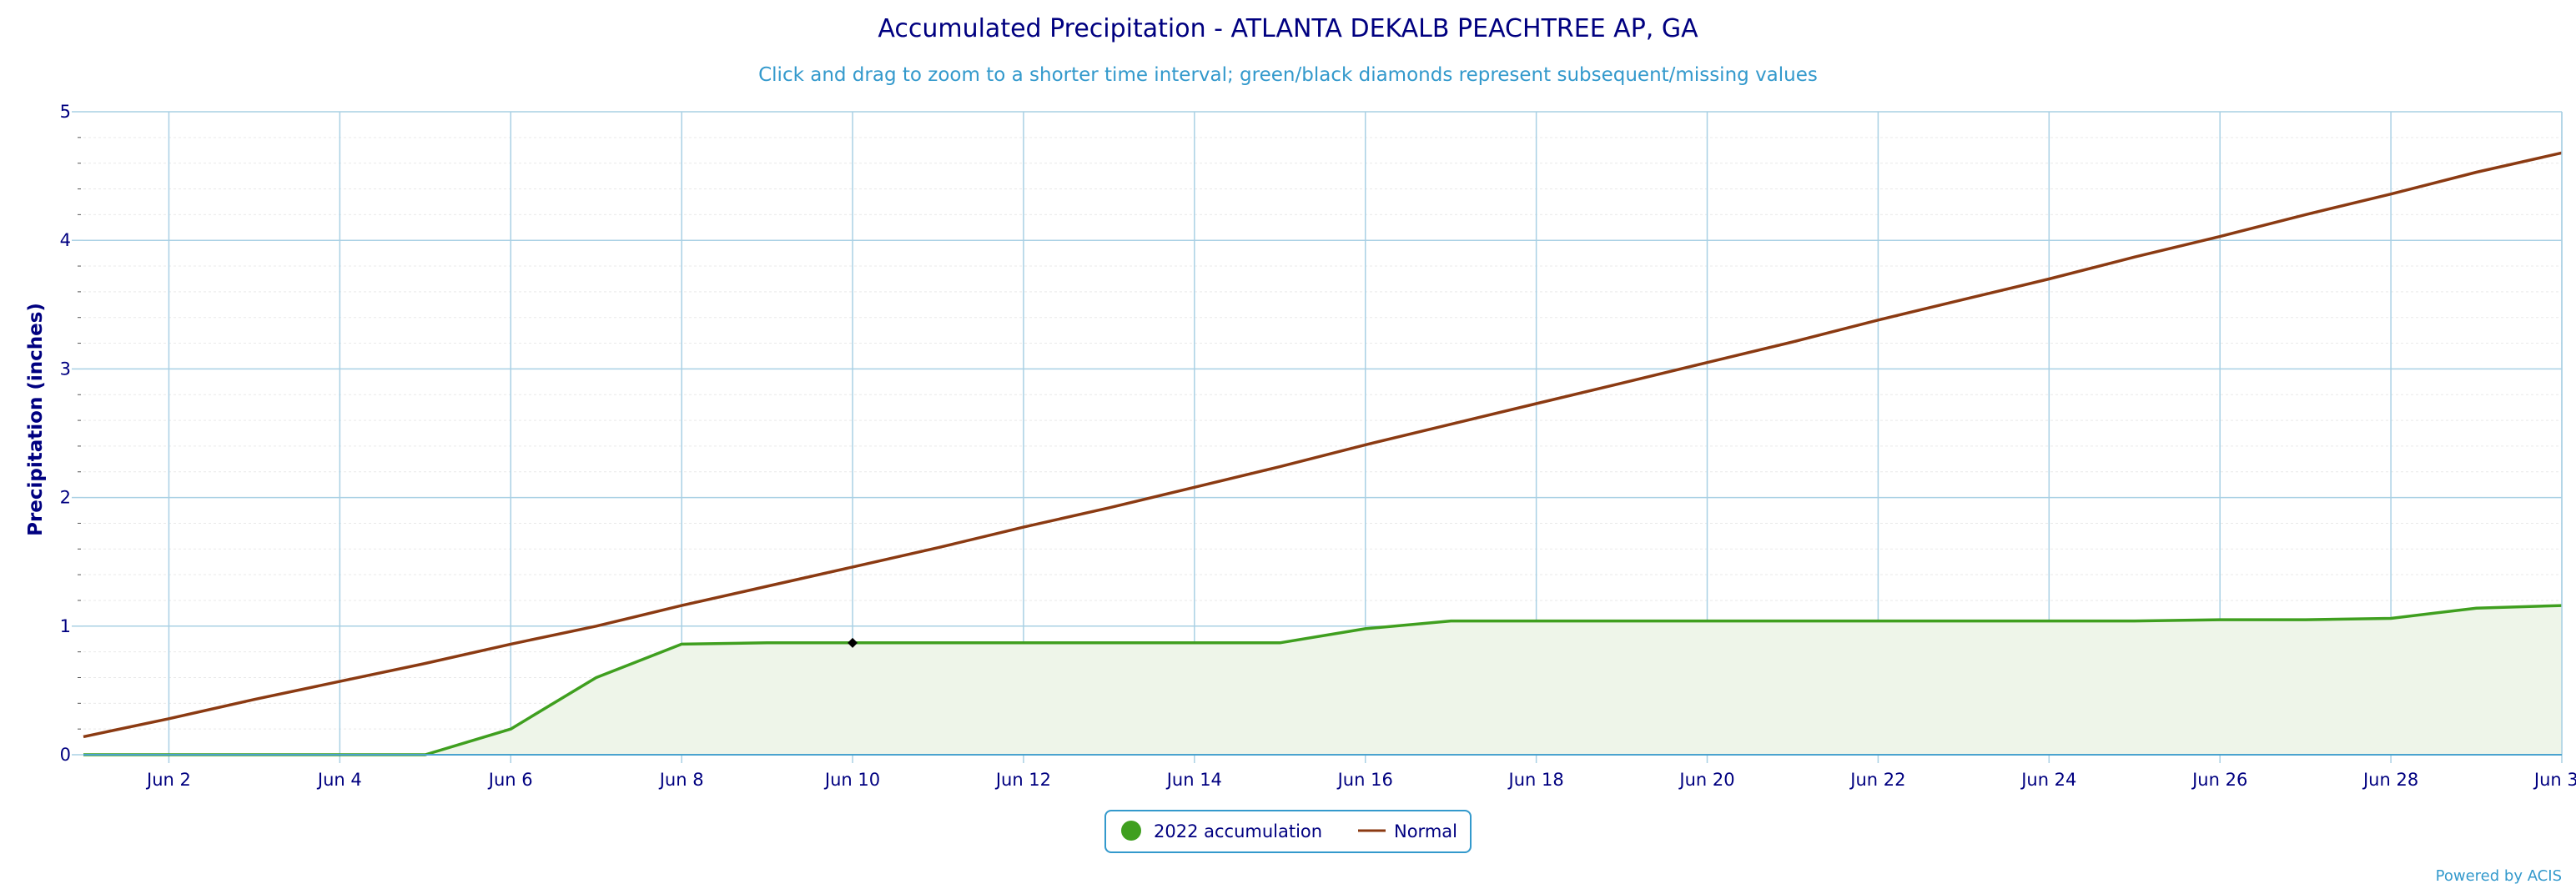  Describe the element at coordinates (851, 780) in the screenshot. I see `x-tick-label: Jun 10` at that location.